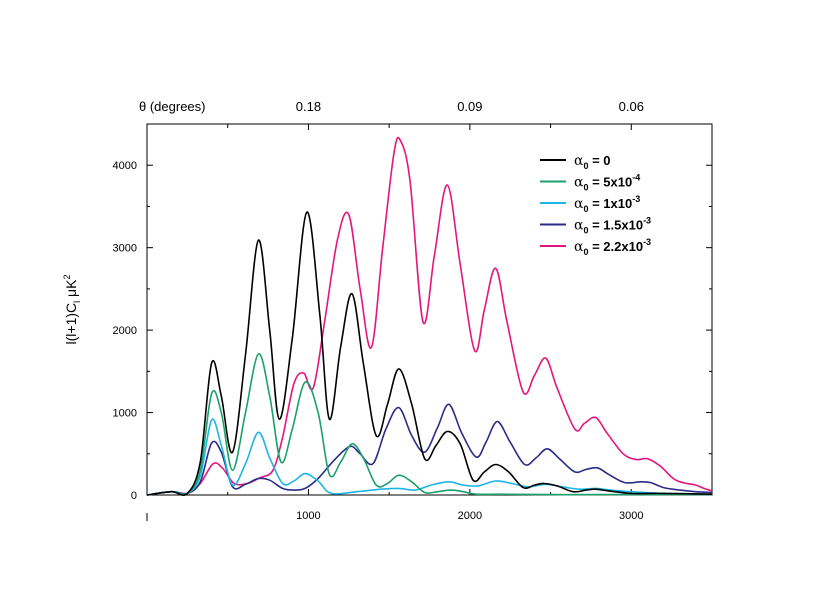  Describe the element at coordinates (125, 166) in the screenshot. I see `y-tick-label: 4000` at that location.